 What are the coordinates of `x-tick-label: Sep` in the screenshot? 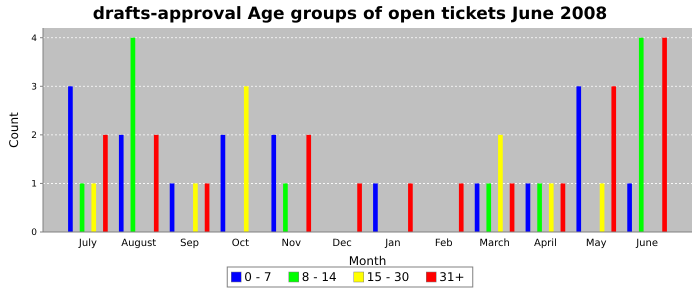 It's located at (190, 243).